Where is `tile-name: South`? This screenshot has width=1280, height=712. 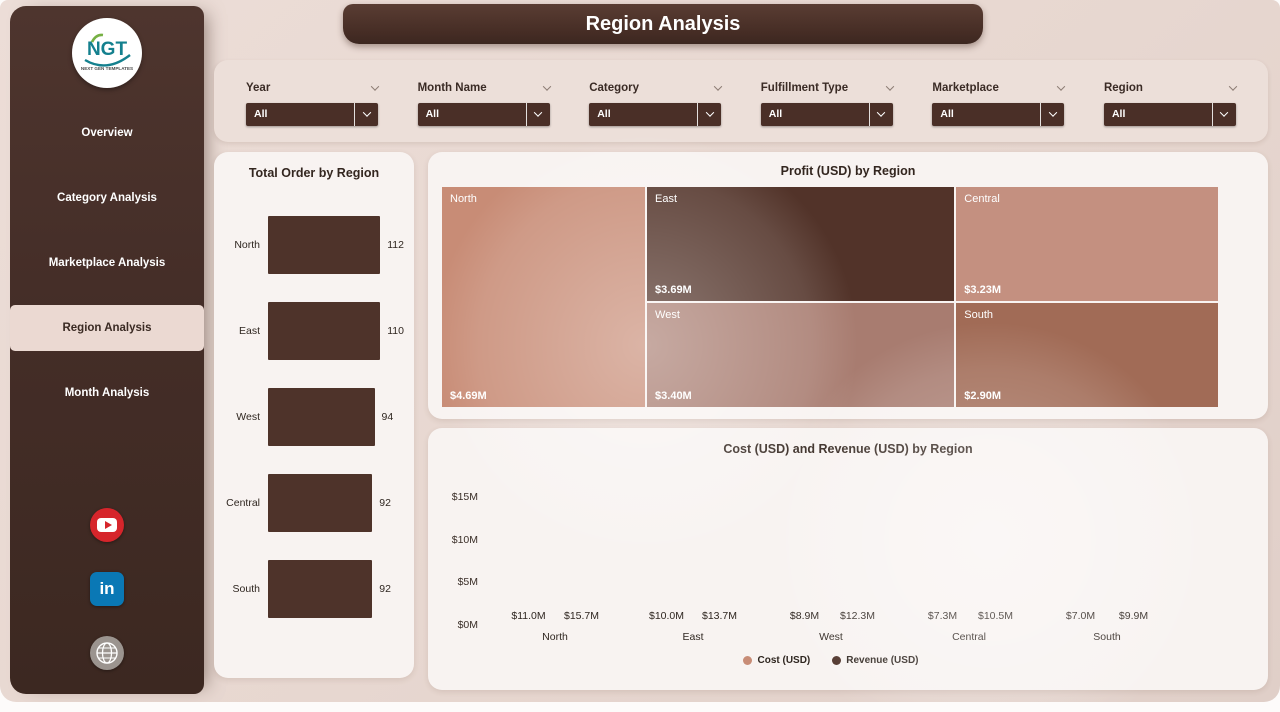 tile-name: South is located at coordinates (979, 314).